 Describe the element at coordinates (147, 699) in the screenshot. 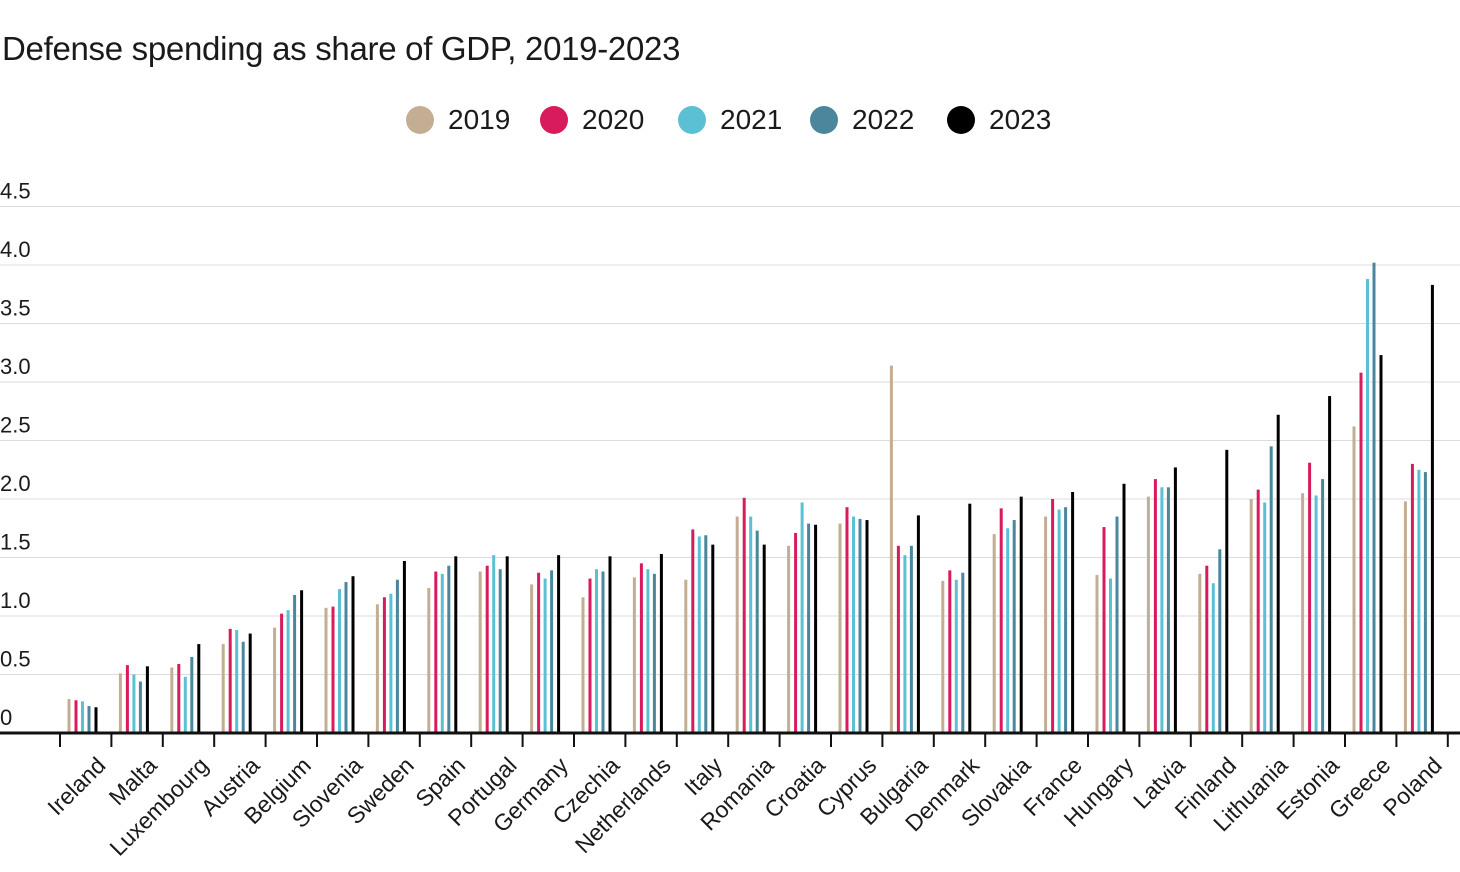

I see `bar-malta-2023` at that location.